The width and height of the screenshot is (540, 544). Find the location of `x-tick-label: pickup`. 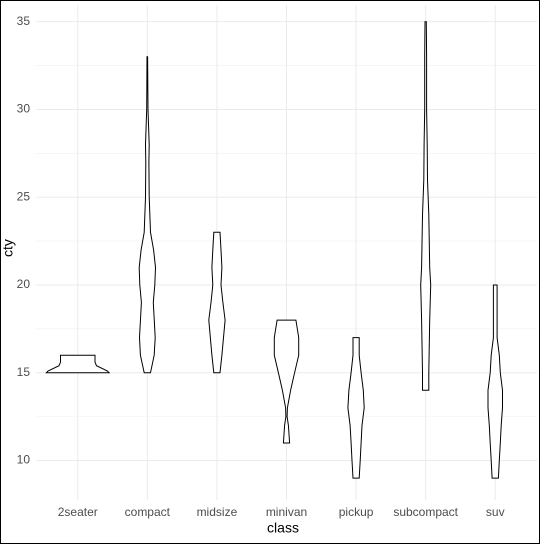

x-tick-label: pickup is located at coordinates (356, 512).